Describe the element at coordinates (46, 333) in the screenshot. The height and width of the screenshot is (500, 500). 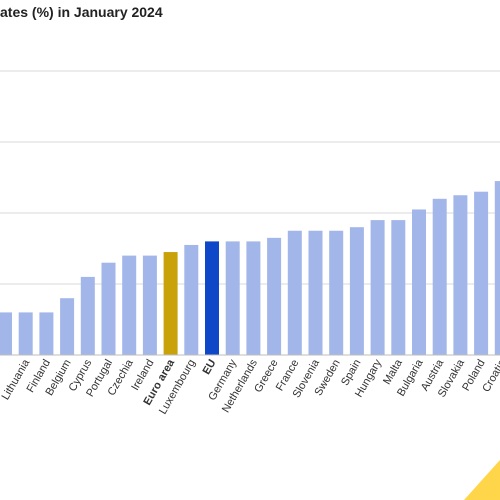
I see `bar-finland` at that location.